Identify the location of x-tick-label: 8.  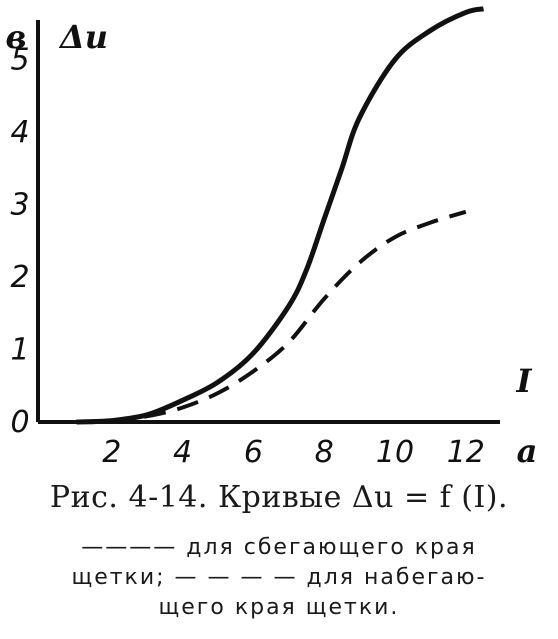
(324, 452).